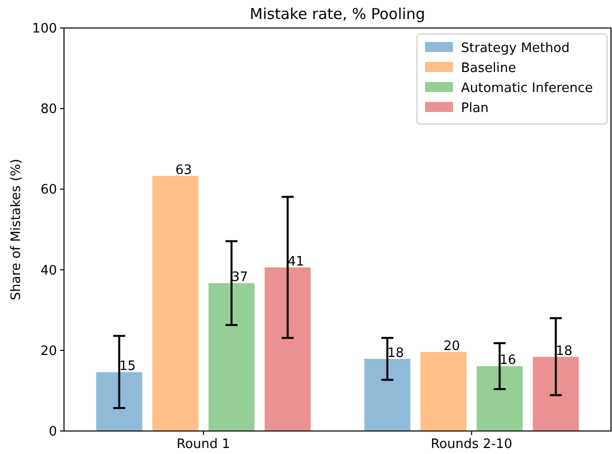 The height and width of the screenshot is (454, 612). I want to click on y-tick-label: 0, so click(52, 432).